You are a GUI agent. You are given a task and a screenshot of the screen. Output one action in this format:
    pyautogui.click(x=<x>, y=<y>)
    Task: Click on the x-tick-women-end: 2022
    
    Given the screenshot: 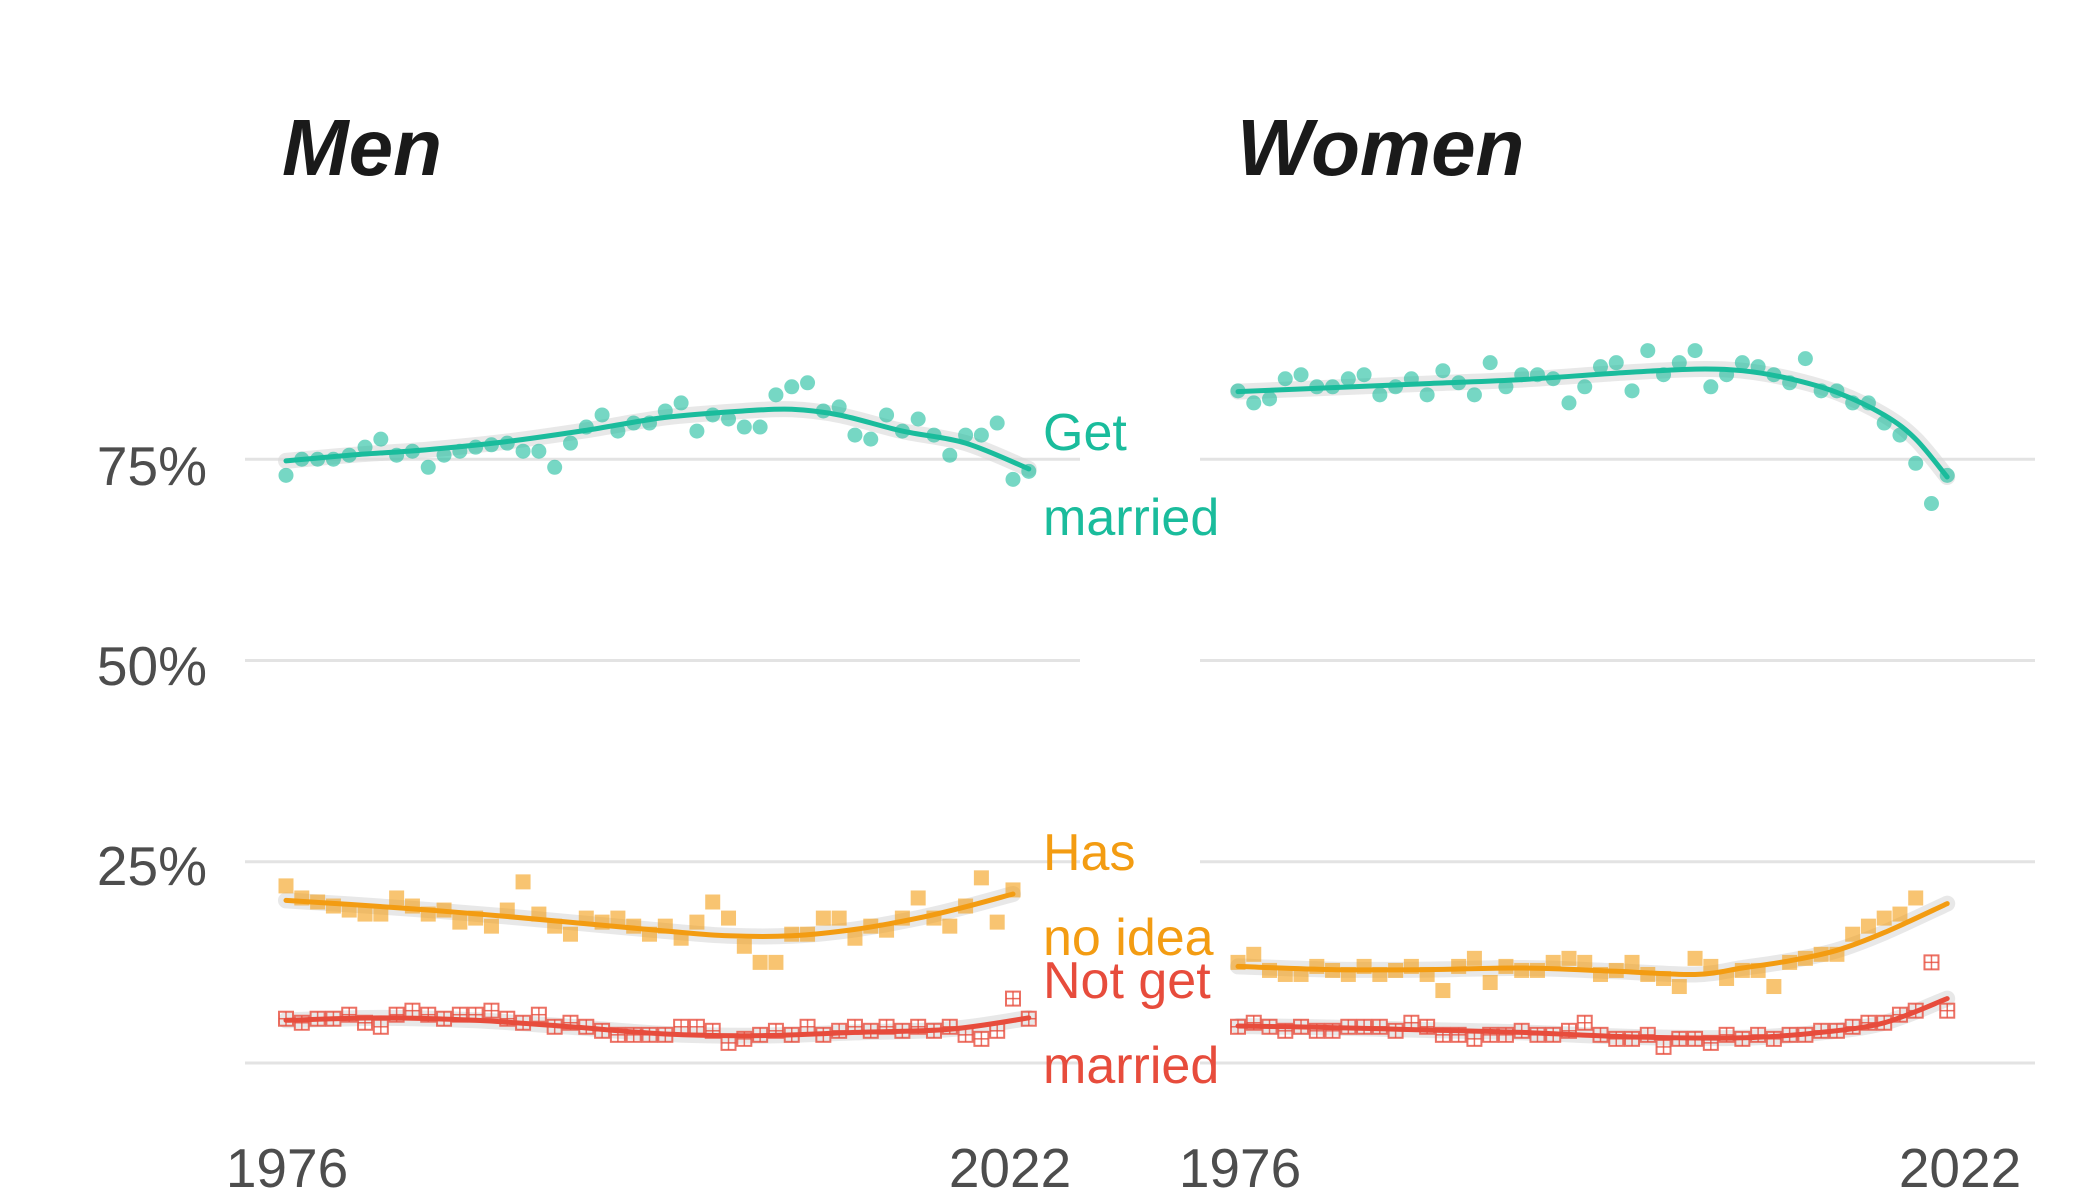 What is the action you would take?
    pyautogui.click(x=1960, y=1168)
    